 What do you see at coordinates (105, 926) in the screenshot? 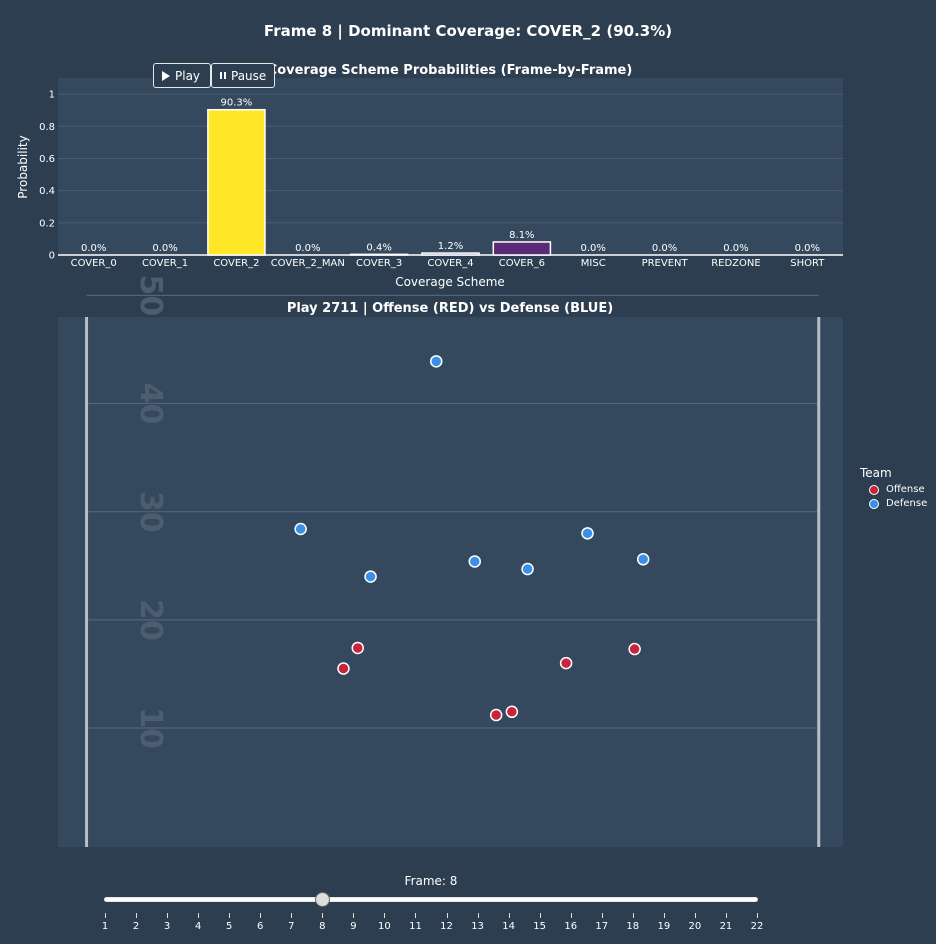
I see `slider-tick-label: 1` at bounding box center [105, 926].